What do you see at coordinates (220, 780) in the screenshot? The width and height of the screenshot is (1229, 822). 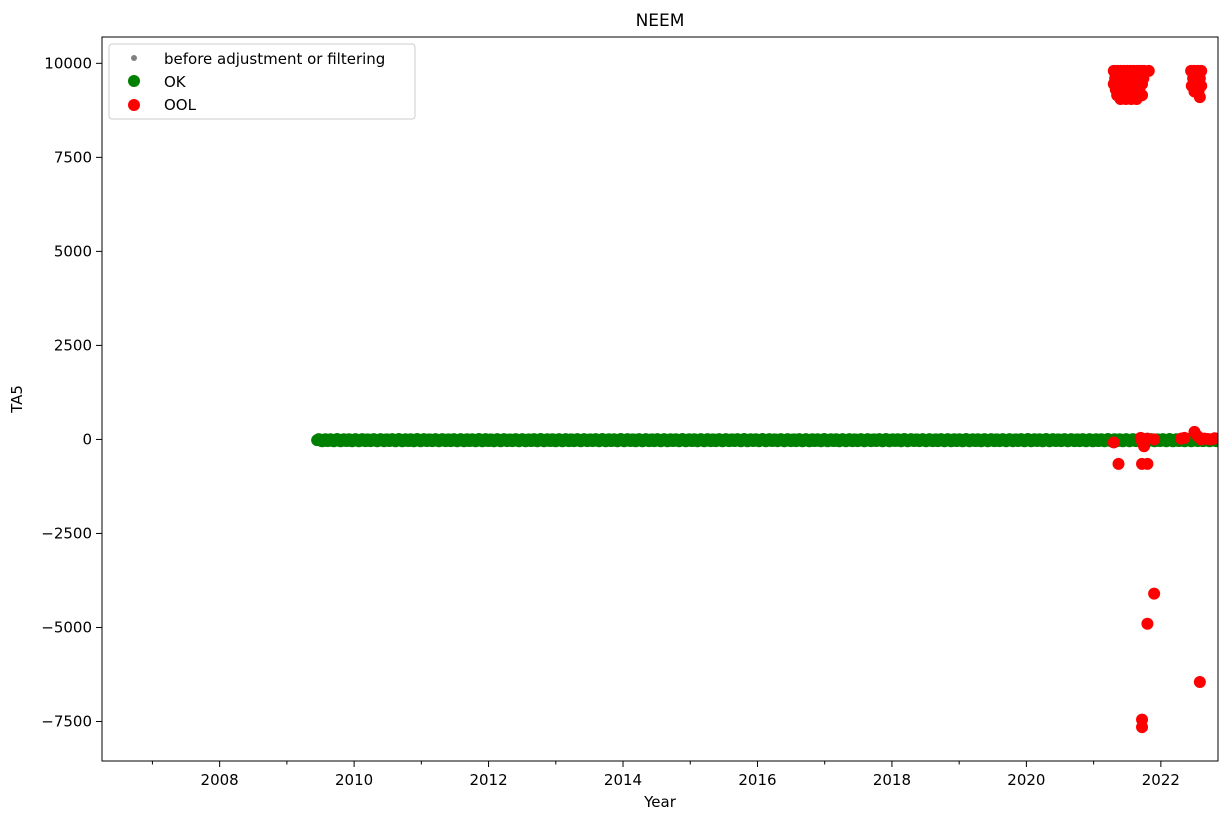 I see `x-tick-label: 2008` at bounding box center [220, 780].